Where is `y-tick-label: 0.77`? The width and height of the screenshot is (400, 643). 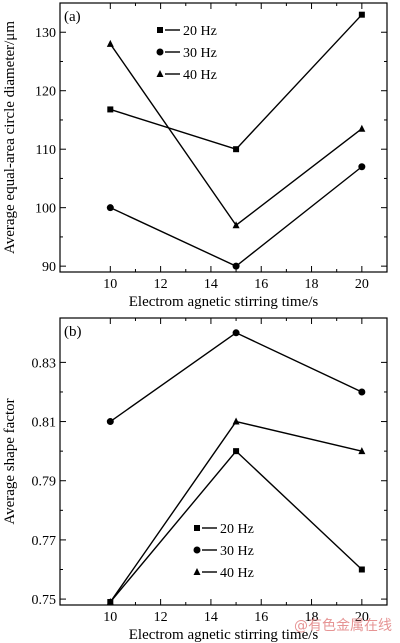 y-tick-label: 0.77 is located at coordinates (44, 541).